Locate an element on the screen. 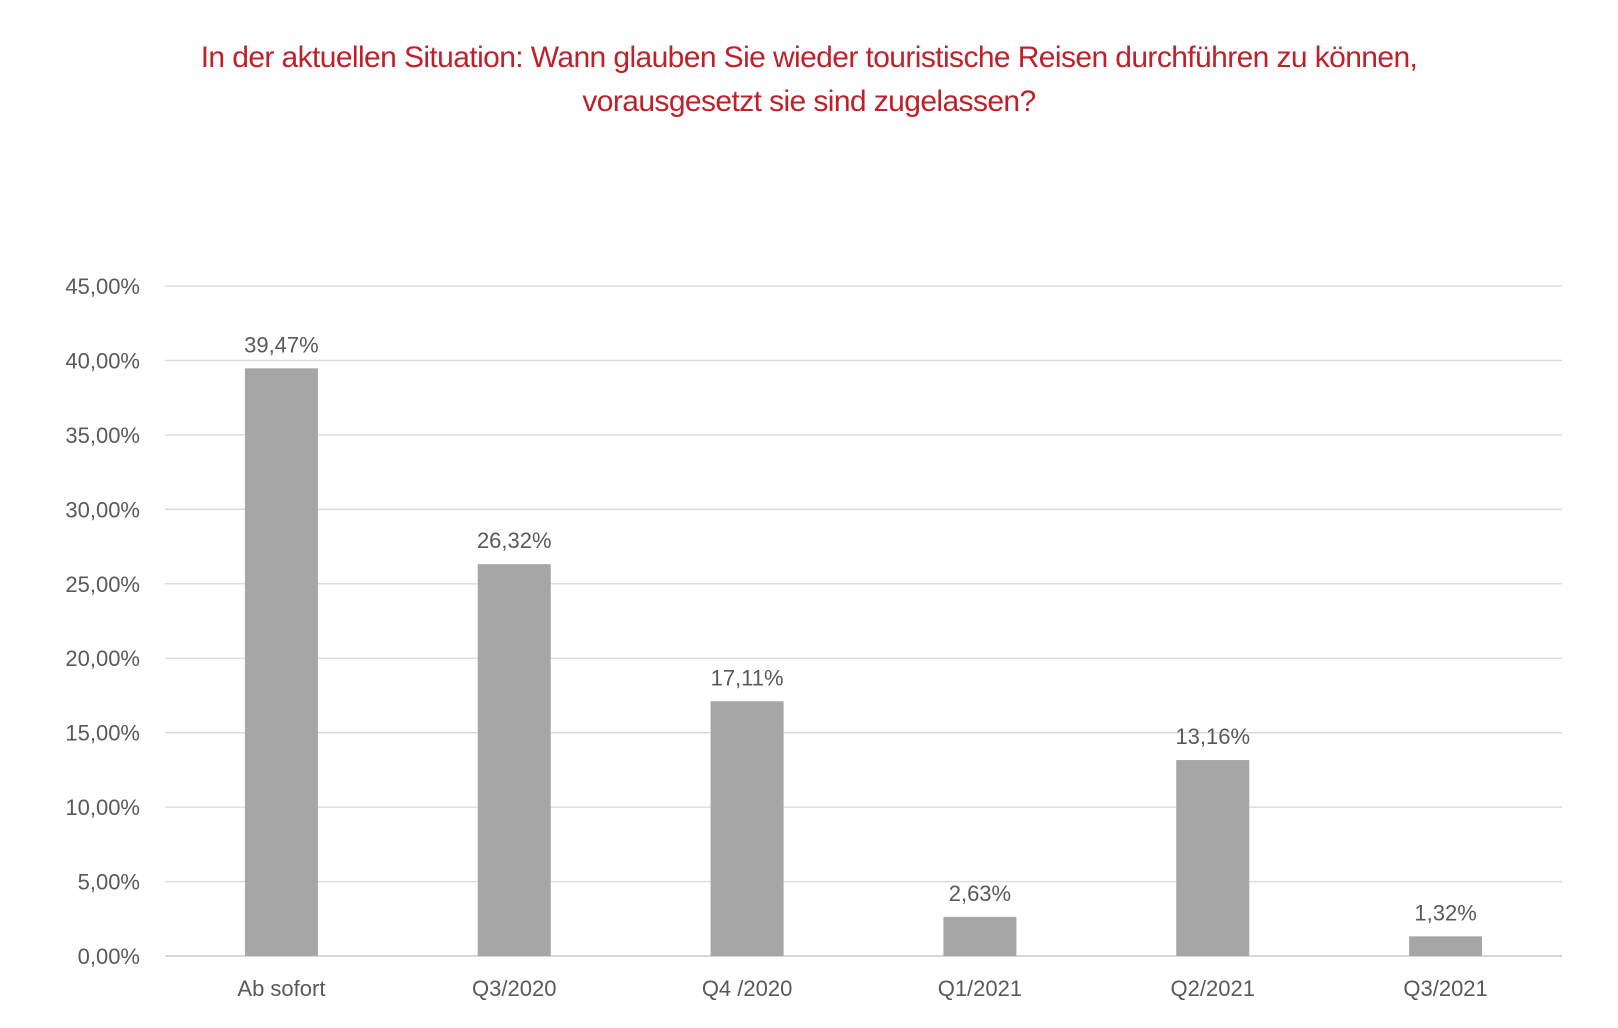 The image size is (1618, 1028). x-tick-label: Q4 /2020 is located at coordinates (747, 988).